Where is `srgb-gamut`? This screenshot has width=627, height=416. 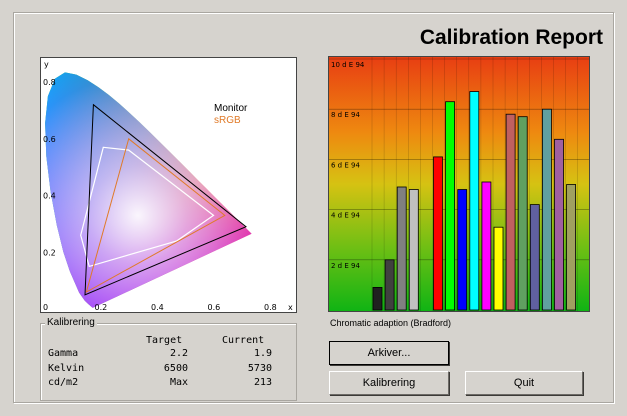 srgb-gamut is located at coordinates (155, 215).